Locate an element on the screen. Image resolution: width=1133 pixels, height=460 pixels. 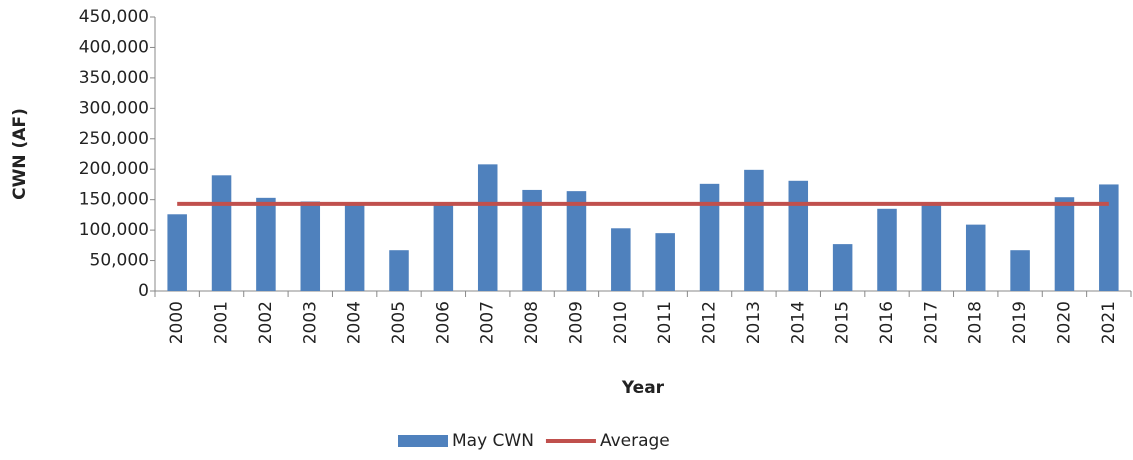
x-tick-label: 2020 is located at coordinates (1064, 322).